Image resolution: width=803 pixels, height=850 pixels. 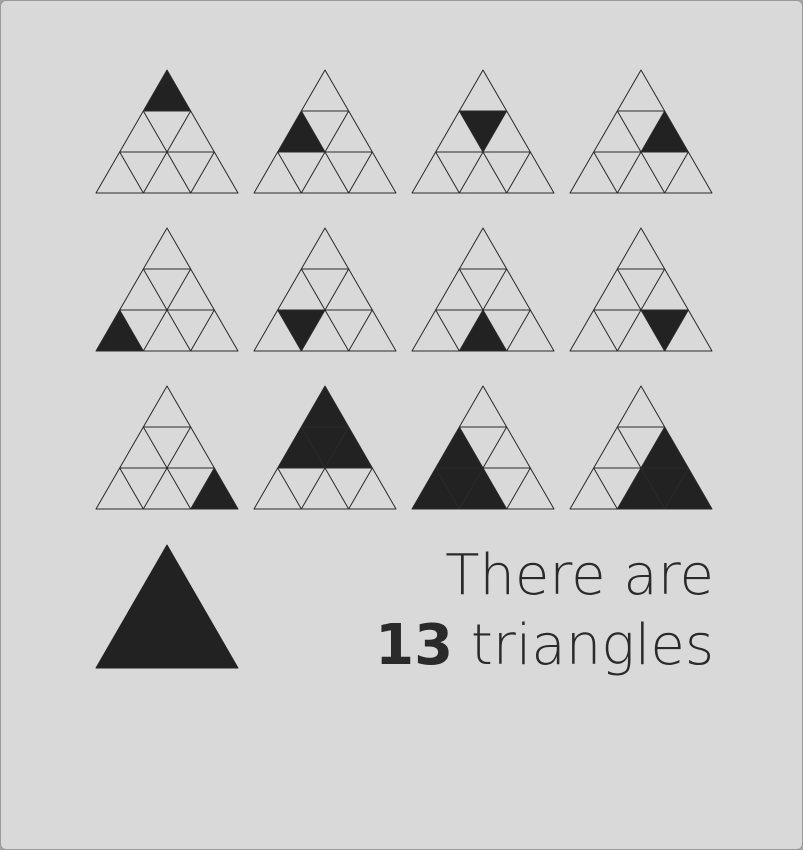 I want to click on triangle-figure-small-down-row2, so click(x=483, y=132).